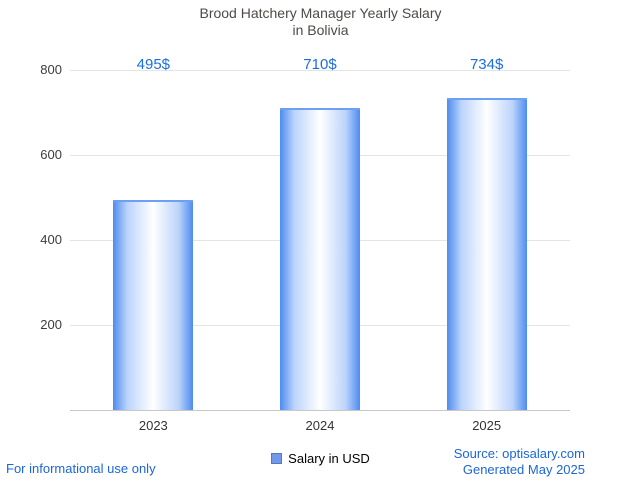 The image size is (641, 481). What do you see at coordinates (320, 70) in the screenshot?
I see `gridline` at bounding box center [320, 70].